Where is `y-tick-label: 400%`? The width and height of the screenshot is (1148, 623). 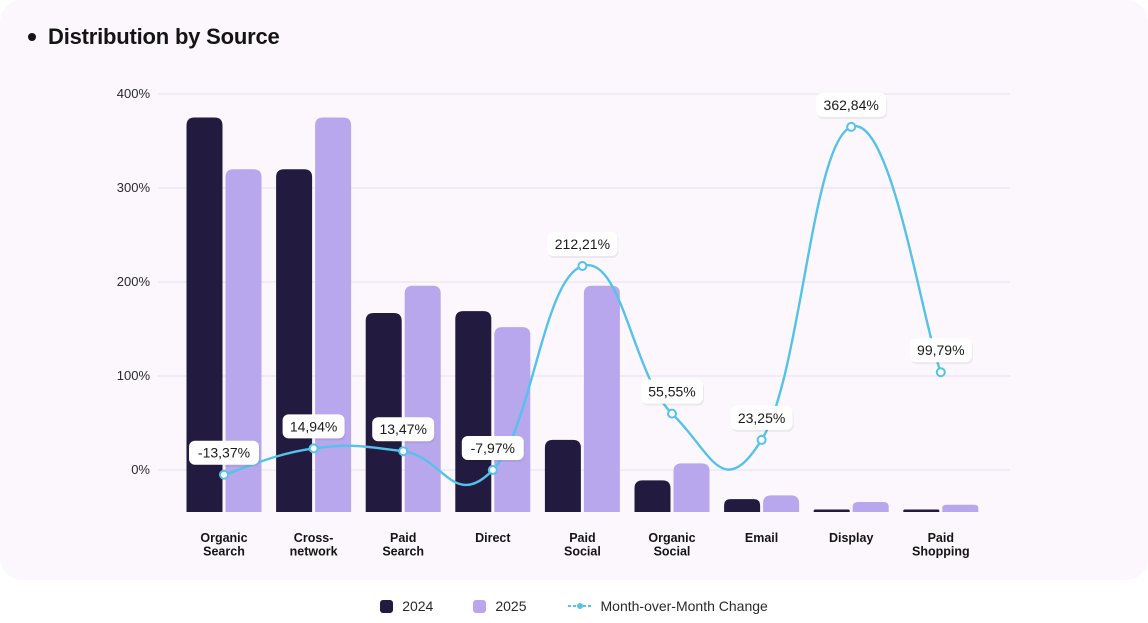
y-tick-label: 400% is located at coordinates (134, 93).